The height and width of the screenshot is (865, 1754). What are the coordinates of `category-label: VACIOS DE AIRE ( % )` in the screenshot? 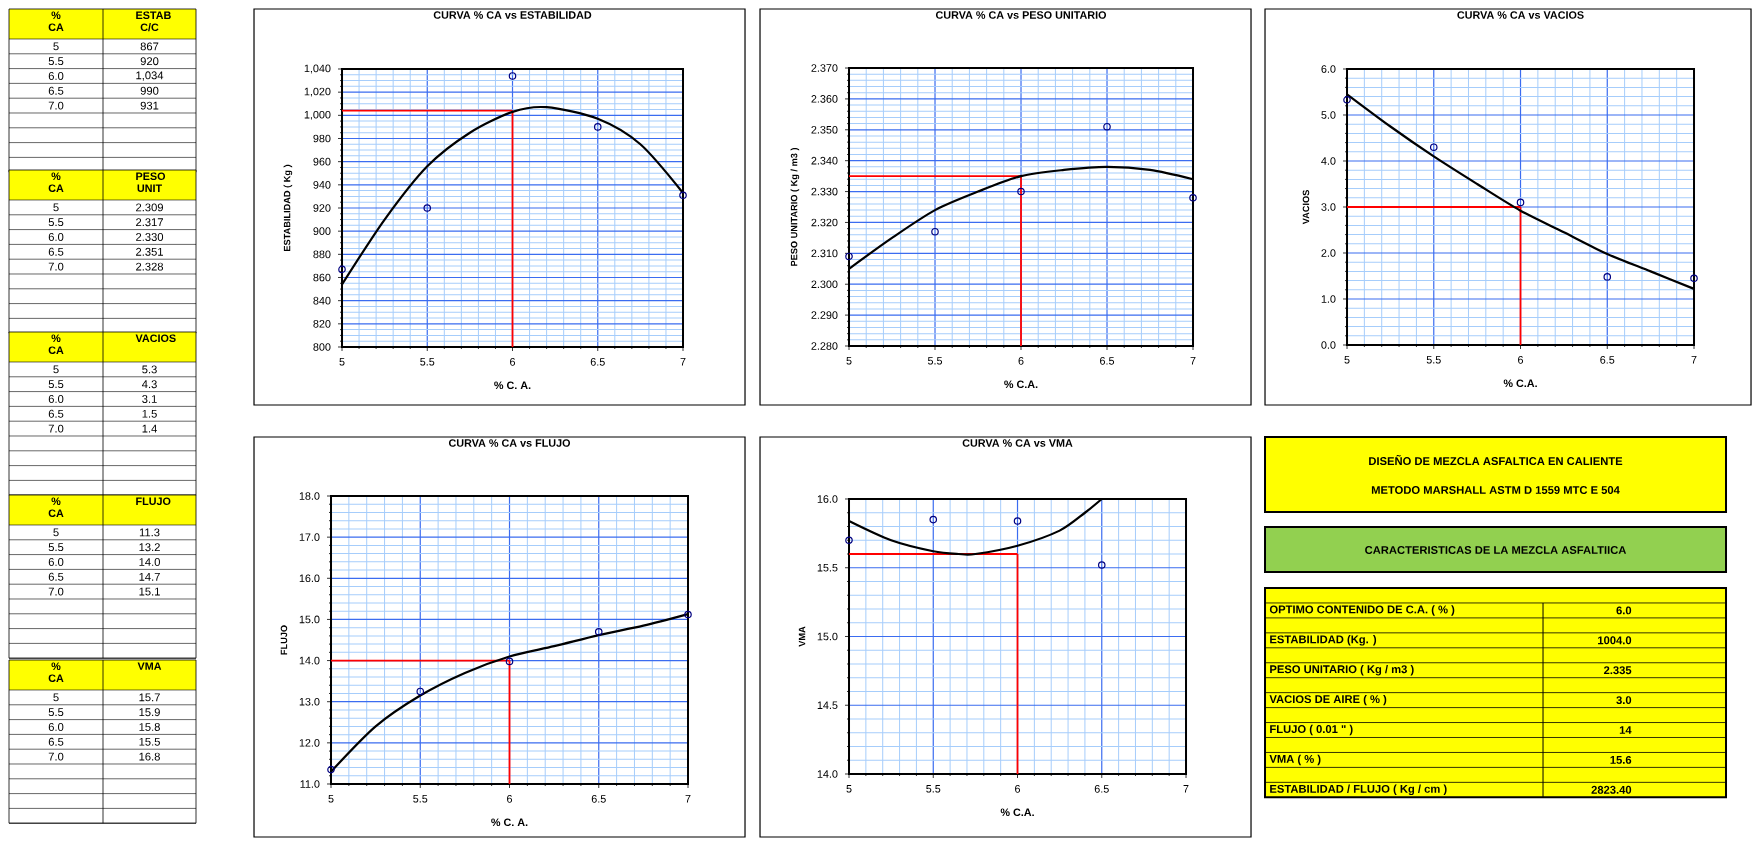 It's located at (1328, 700).